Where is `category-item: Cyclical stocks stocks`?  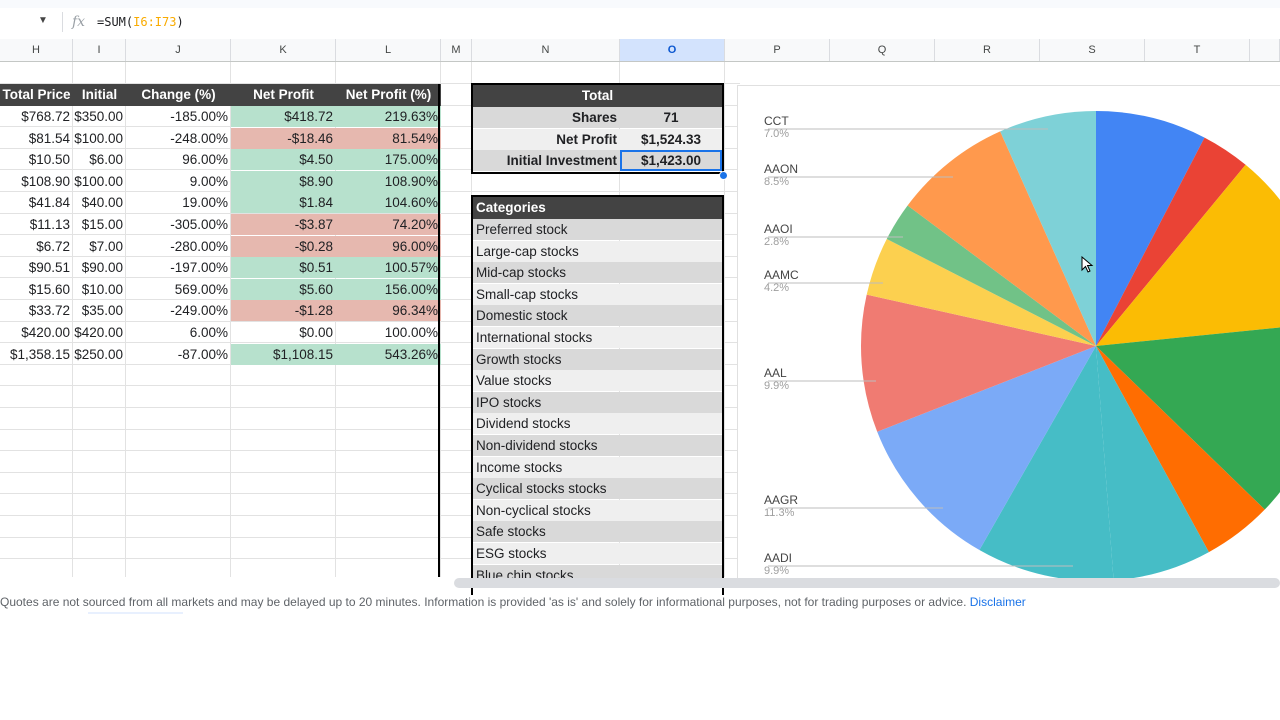 category-item: Cyclical stocks stocks is located at coordinates (597, 489).